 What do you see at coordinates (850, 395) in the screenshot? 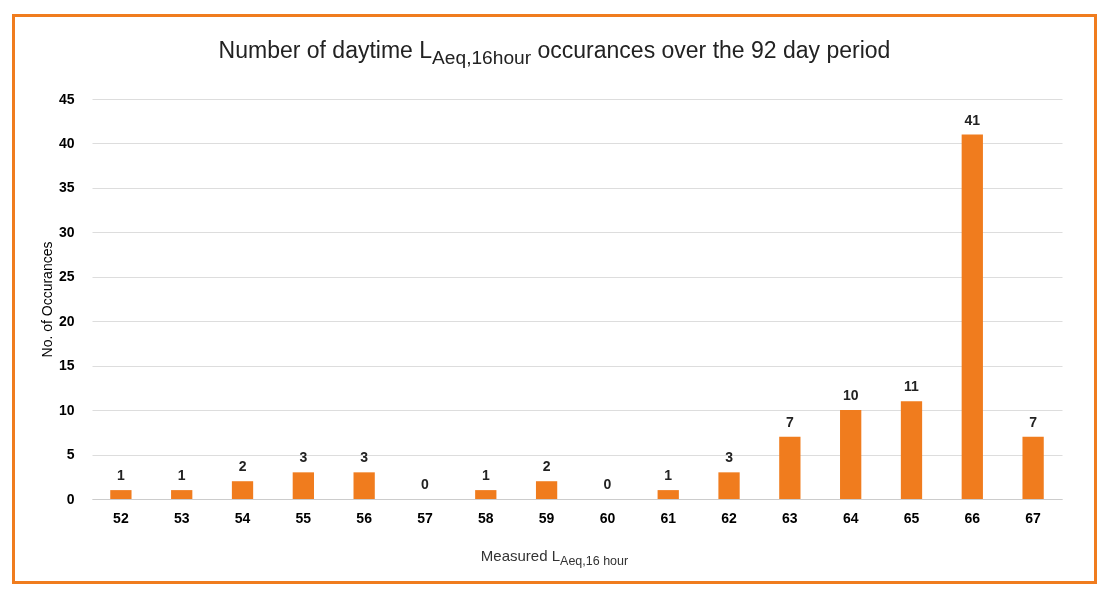
I see `data-label: 10` at bounding box center [850, 395].